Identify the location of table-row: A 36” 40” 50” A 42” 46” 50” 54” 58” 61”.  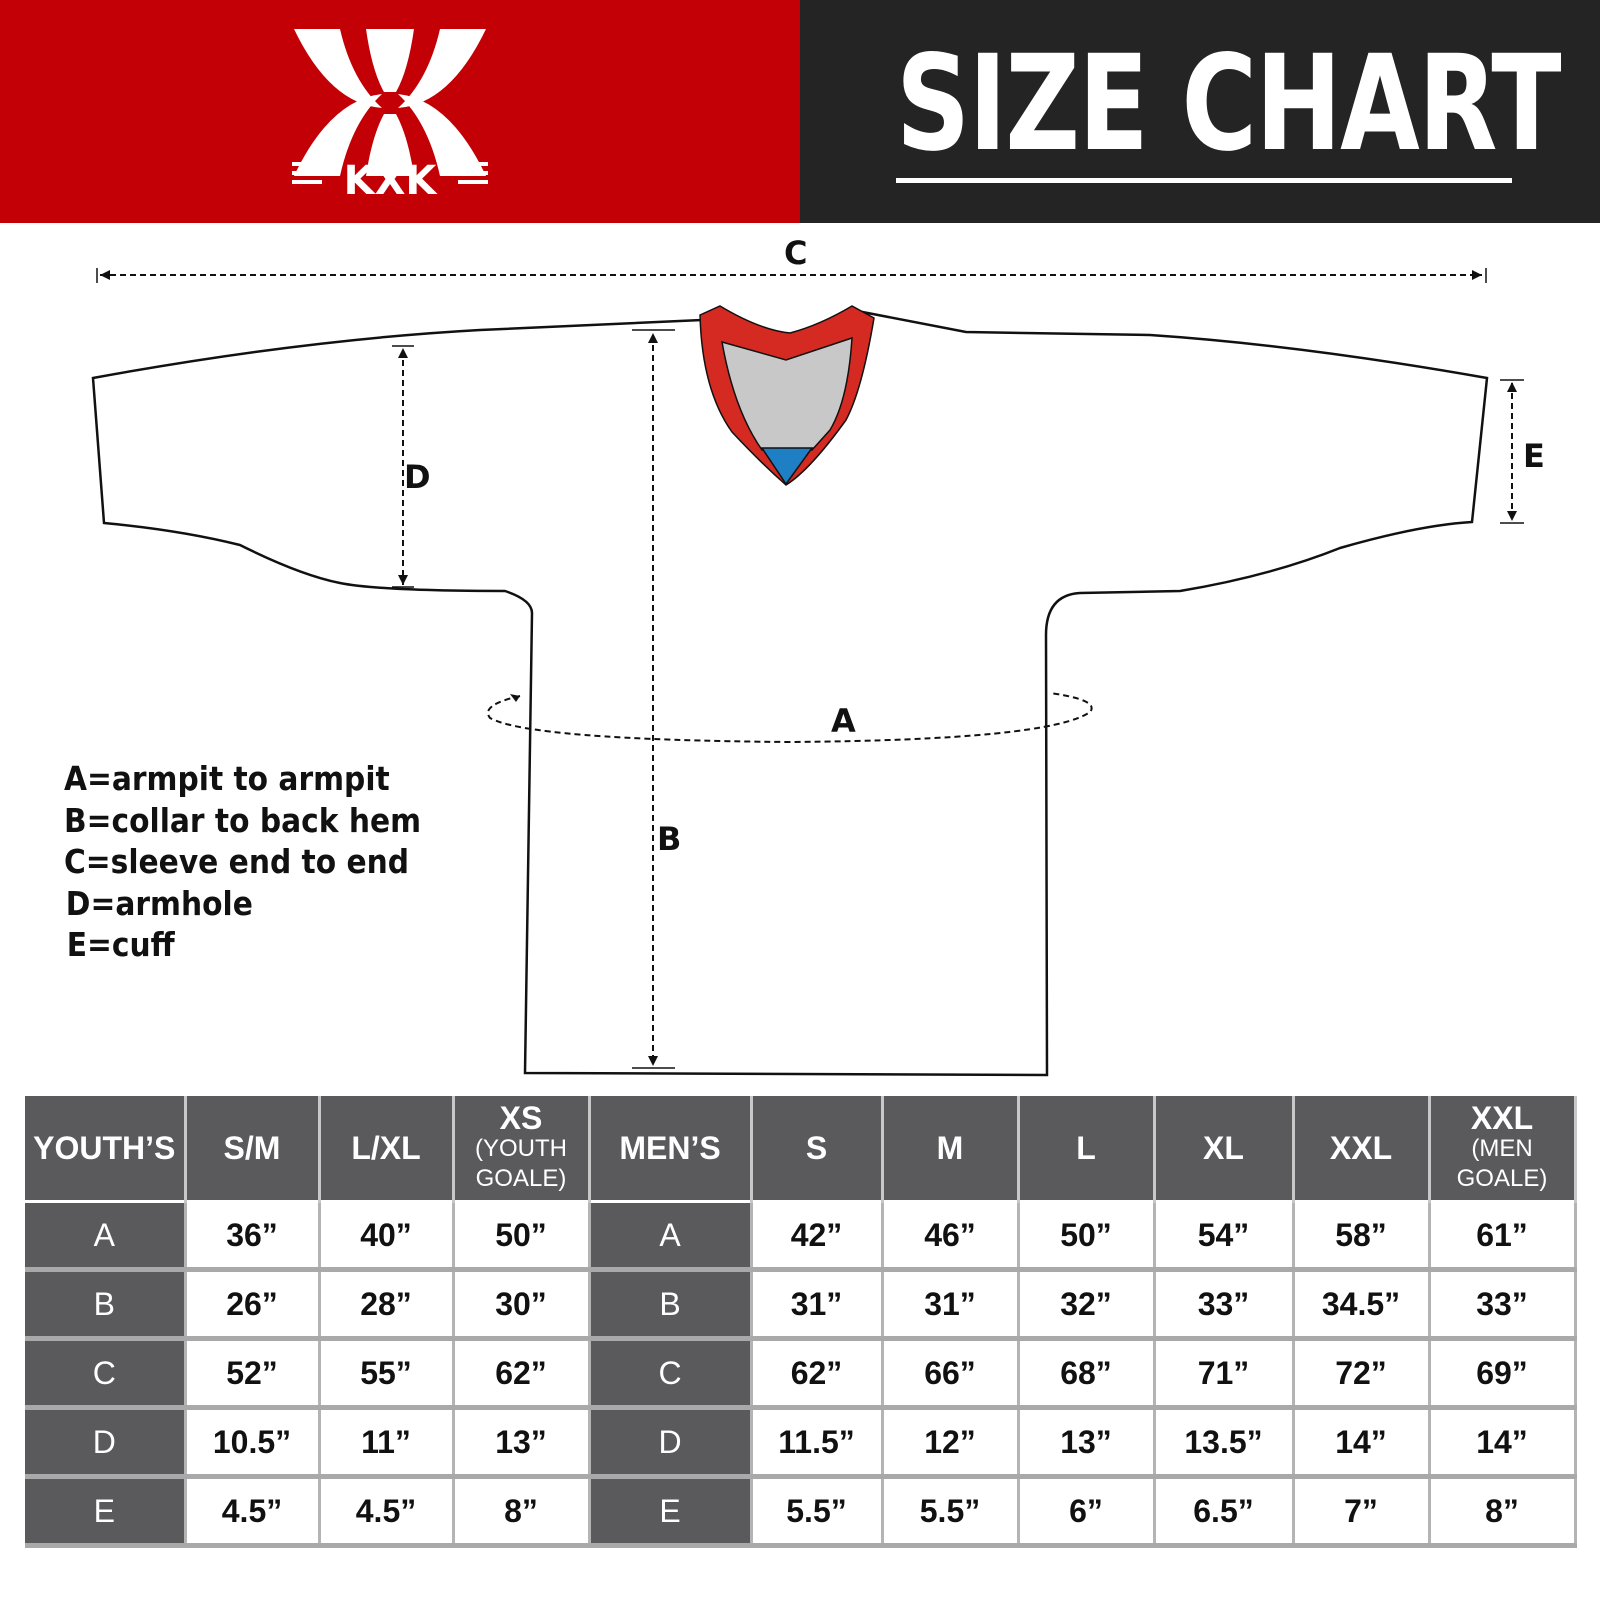
(801, 1236).